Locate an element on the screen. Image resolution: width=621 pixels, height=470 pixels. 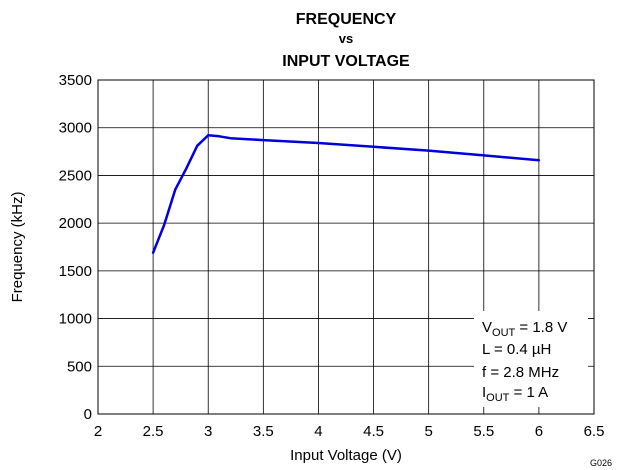
figure-code: G026 is located at coordinates (601, 463).